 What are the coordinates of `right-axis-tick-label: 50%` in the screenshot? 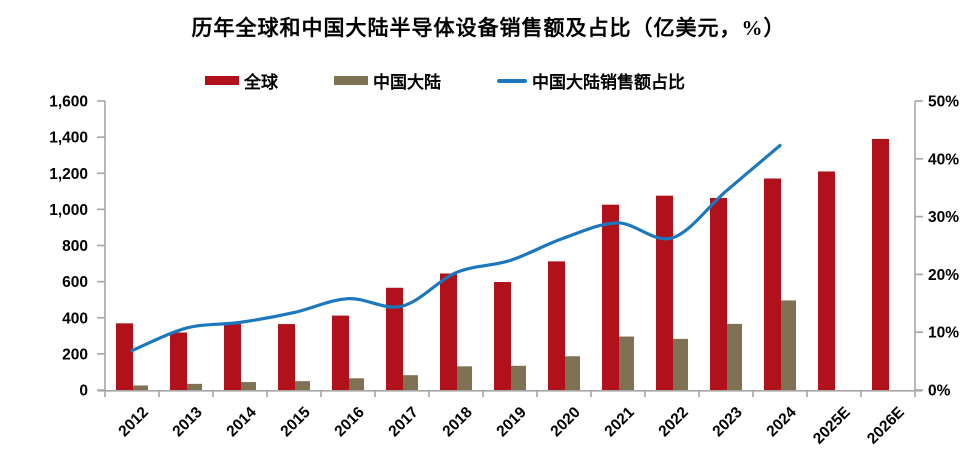 It's located at (943, 102).